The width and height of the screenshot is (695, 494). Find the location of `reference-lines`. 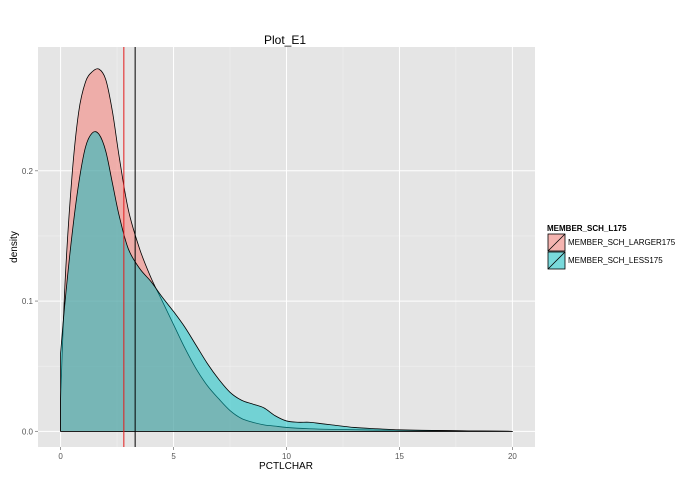

reference-lines is located at coordinates (129, 247).